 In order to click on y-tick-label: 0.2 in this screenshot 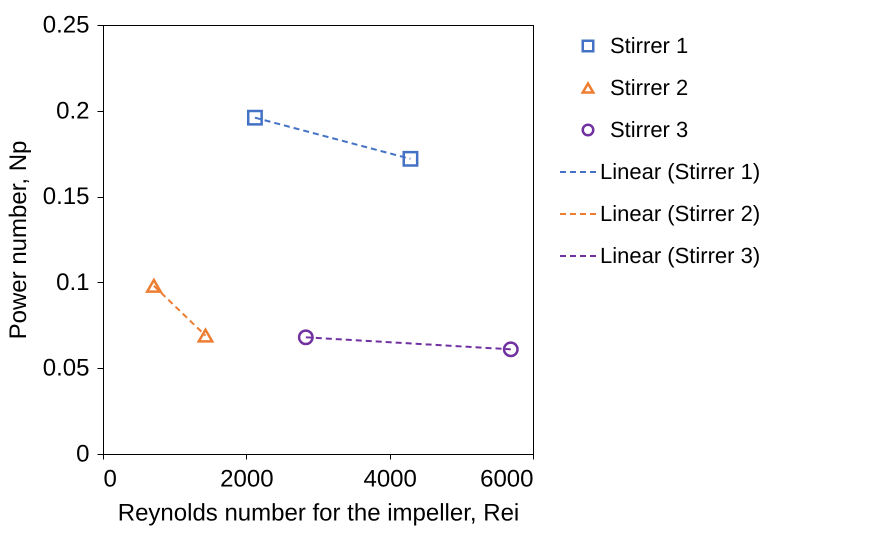, I will do `click(73, 110)`.